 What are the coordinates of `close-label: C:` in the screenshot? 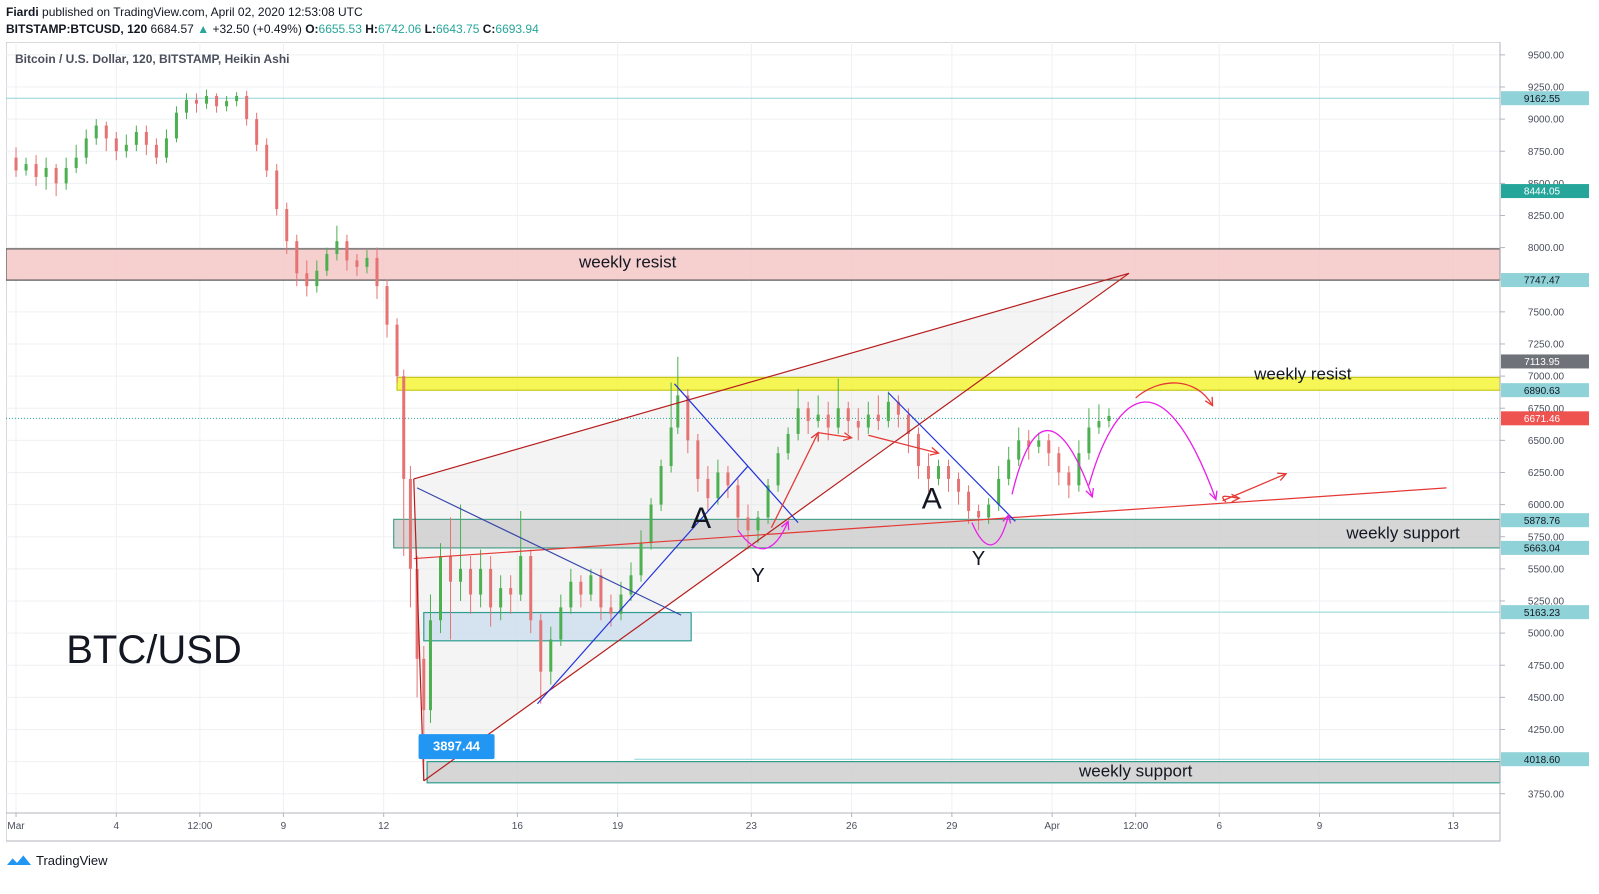 It's located at (489, 29).